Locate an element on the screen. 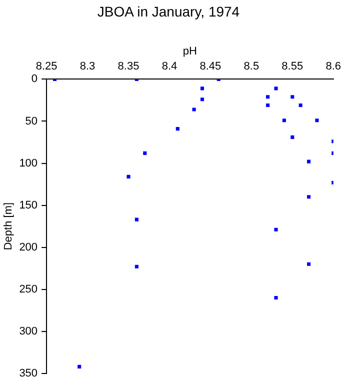 The height and width of the screenshot is (384, 343). x-tick-label: 8.5 is located at coordinates (252, 66).